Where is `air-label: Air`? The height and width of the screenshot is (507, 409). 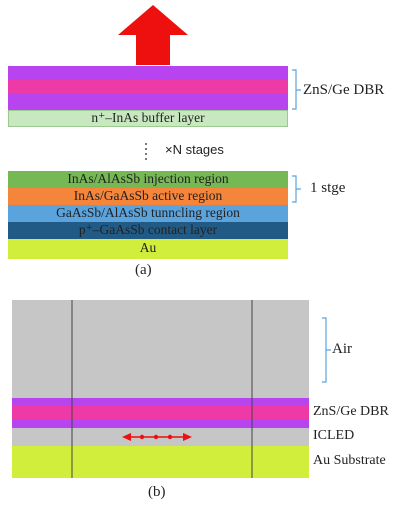 air-label: Air is located at coordinates (342, 349).